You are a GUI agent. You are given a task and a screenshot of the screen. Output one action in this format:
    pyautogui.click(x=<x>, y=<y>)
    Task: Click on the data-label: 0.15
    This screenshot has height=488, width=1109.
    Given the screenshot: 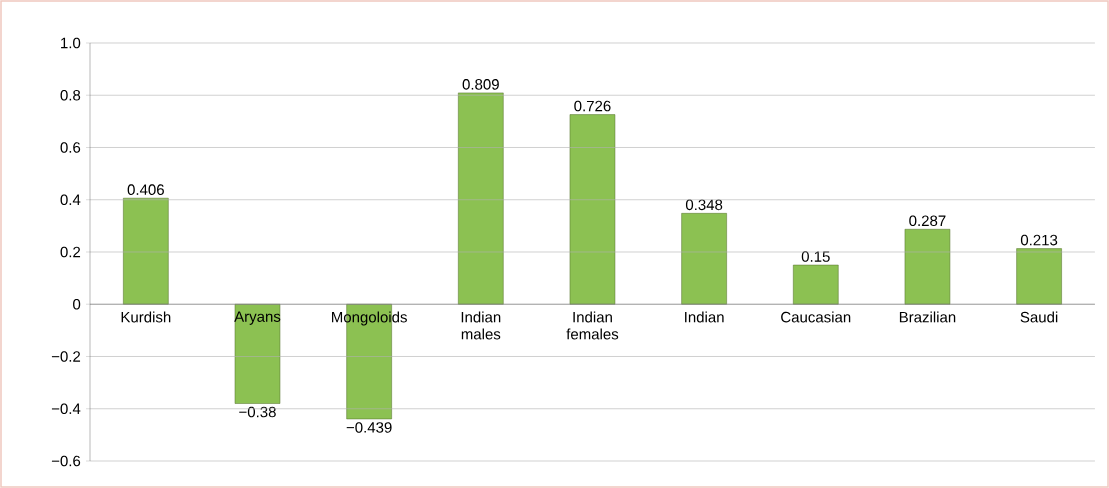 What is the action you would take?
    pyautogui.click(x=815, y=256)
    